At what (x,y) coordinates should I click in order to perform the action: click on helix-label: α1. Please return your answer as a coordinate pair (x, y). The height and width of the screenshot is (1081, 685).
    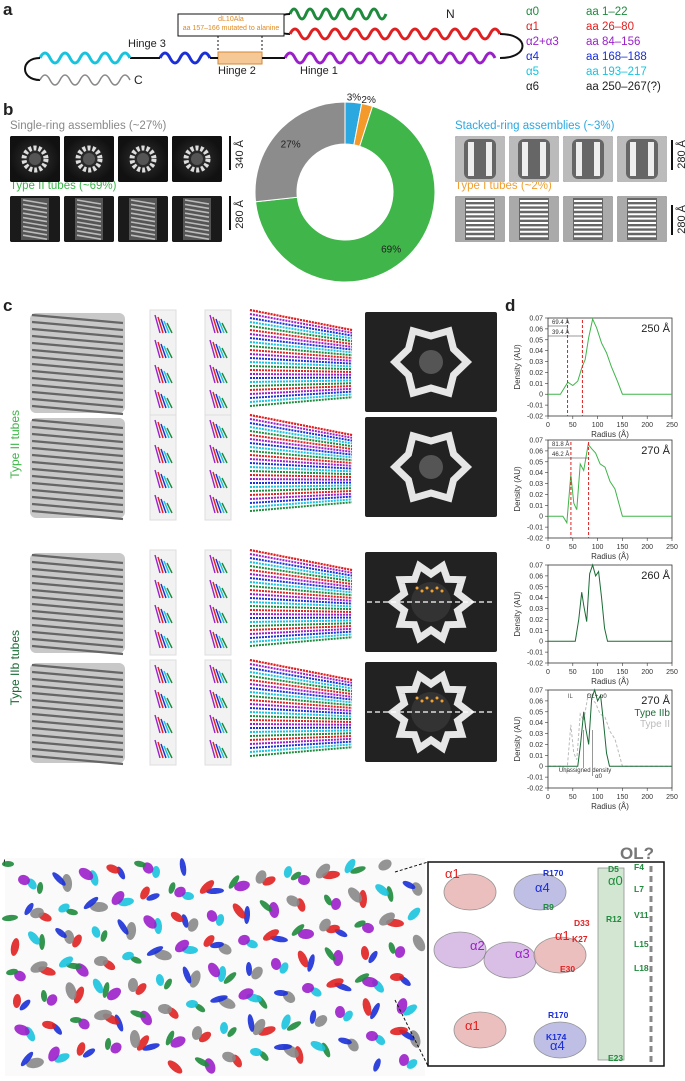
    Looking at the image, I should click on (472, 1025).